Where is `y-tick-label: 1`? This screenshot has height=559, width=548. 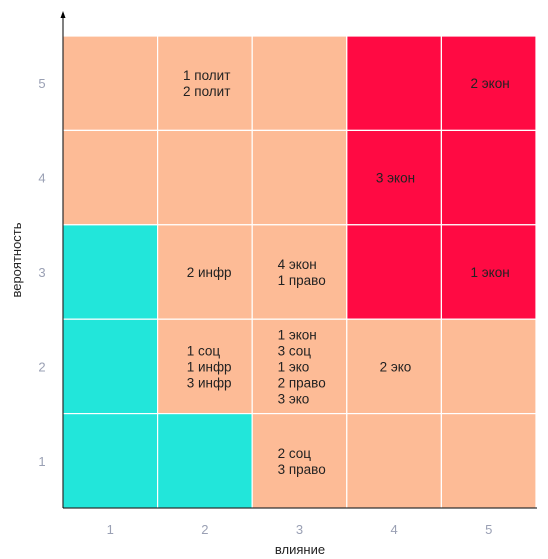
y-tick-label: 1 is located at coordinates (41, 461).